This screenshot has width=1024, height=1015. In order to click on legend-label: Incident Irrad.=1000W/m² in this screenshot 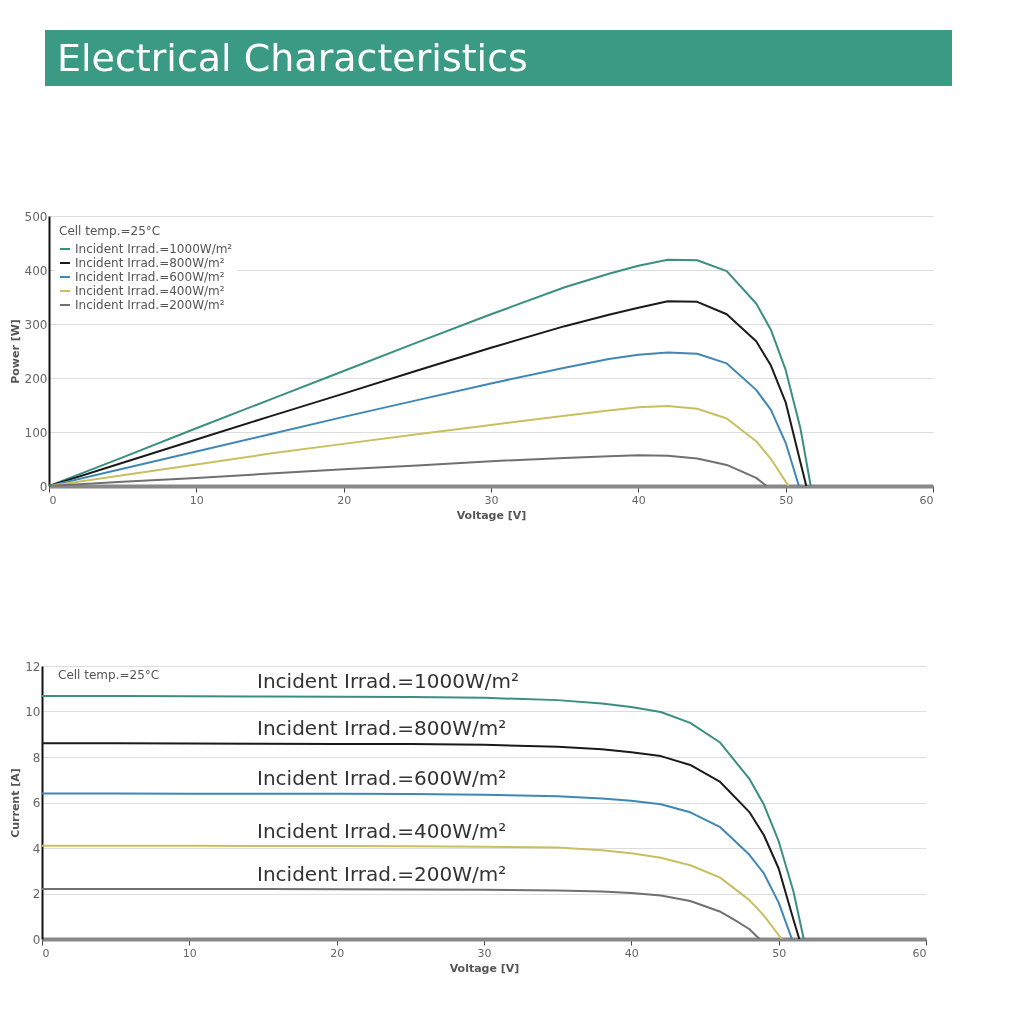, I will do `click(154, 249)`.